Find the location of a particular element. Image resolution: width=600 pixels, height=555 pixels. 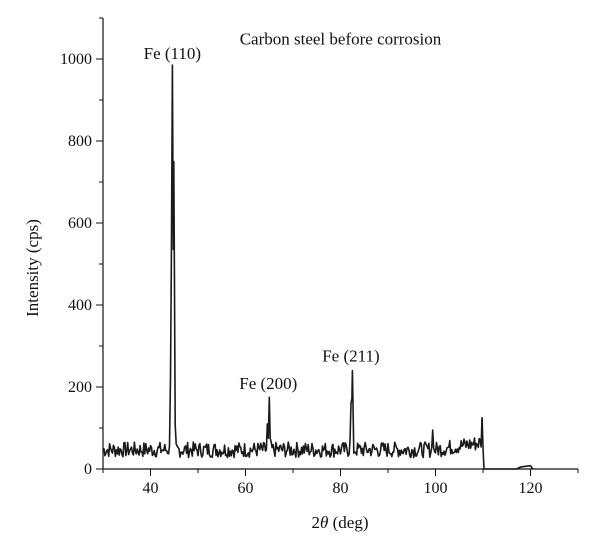

peak-label: Fe (211) is located at coordinates (350, 356).